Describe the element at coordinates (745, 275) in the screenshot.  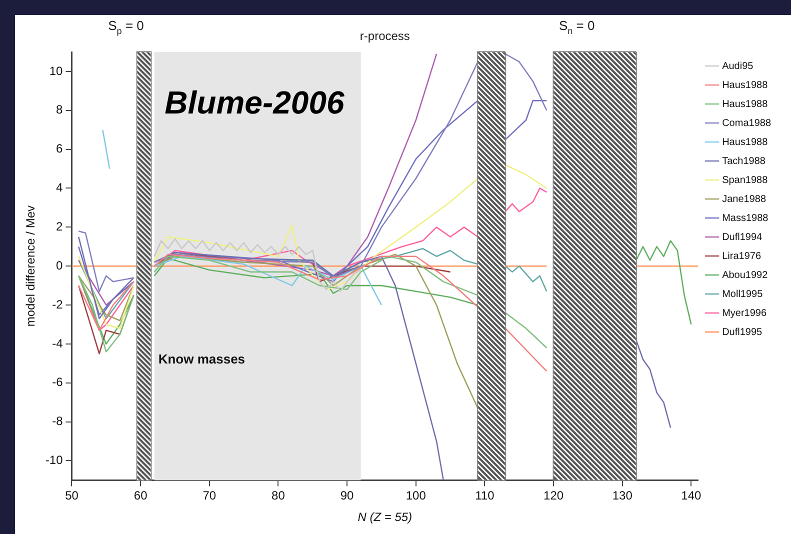
I see `legend-label: Abou1992` at that location.